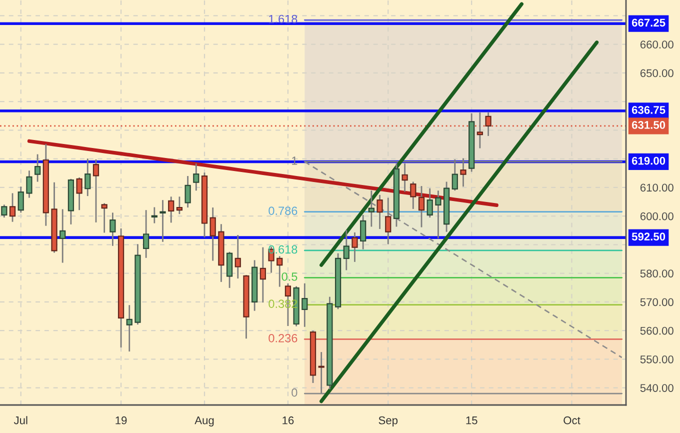 This screenshot has height=433, width=680. What do you see at coordinates (472, 420) in the screenshot?
I see `x-tick-label: 15` at bounding box center [472, 420].